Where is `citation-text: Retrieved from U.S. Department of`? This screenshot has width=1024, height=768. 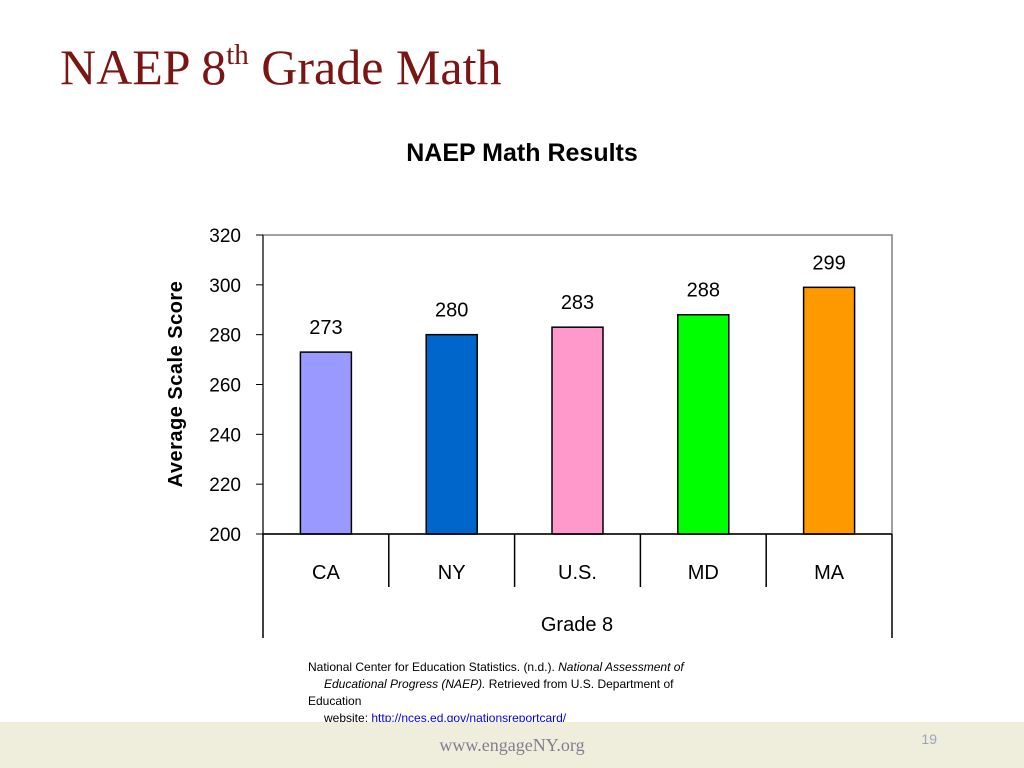 citation-text: Retrieved from U.S. Department of is located at coordinates (579, 684).